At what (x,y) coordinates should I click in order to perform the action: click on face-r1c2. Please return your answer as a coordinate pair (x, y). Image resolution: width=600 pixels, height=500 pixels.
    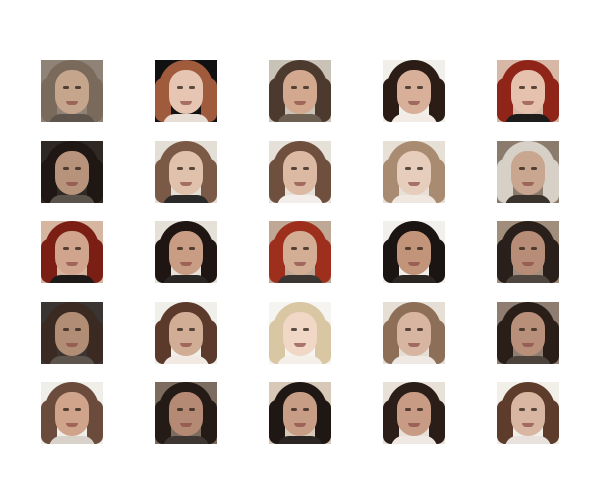
    Looking at the image, I should click on (186, 91).